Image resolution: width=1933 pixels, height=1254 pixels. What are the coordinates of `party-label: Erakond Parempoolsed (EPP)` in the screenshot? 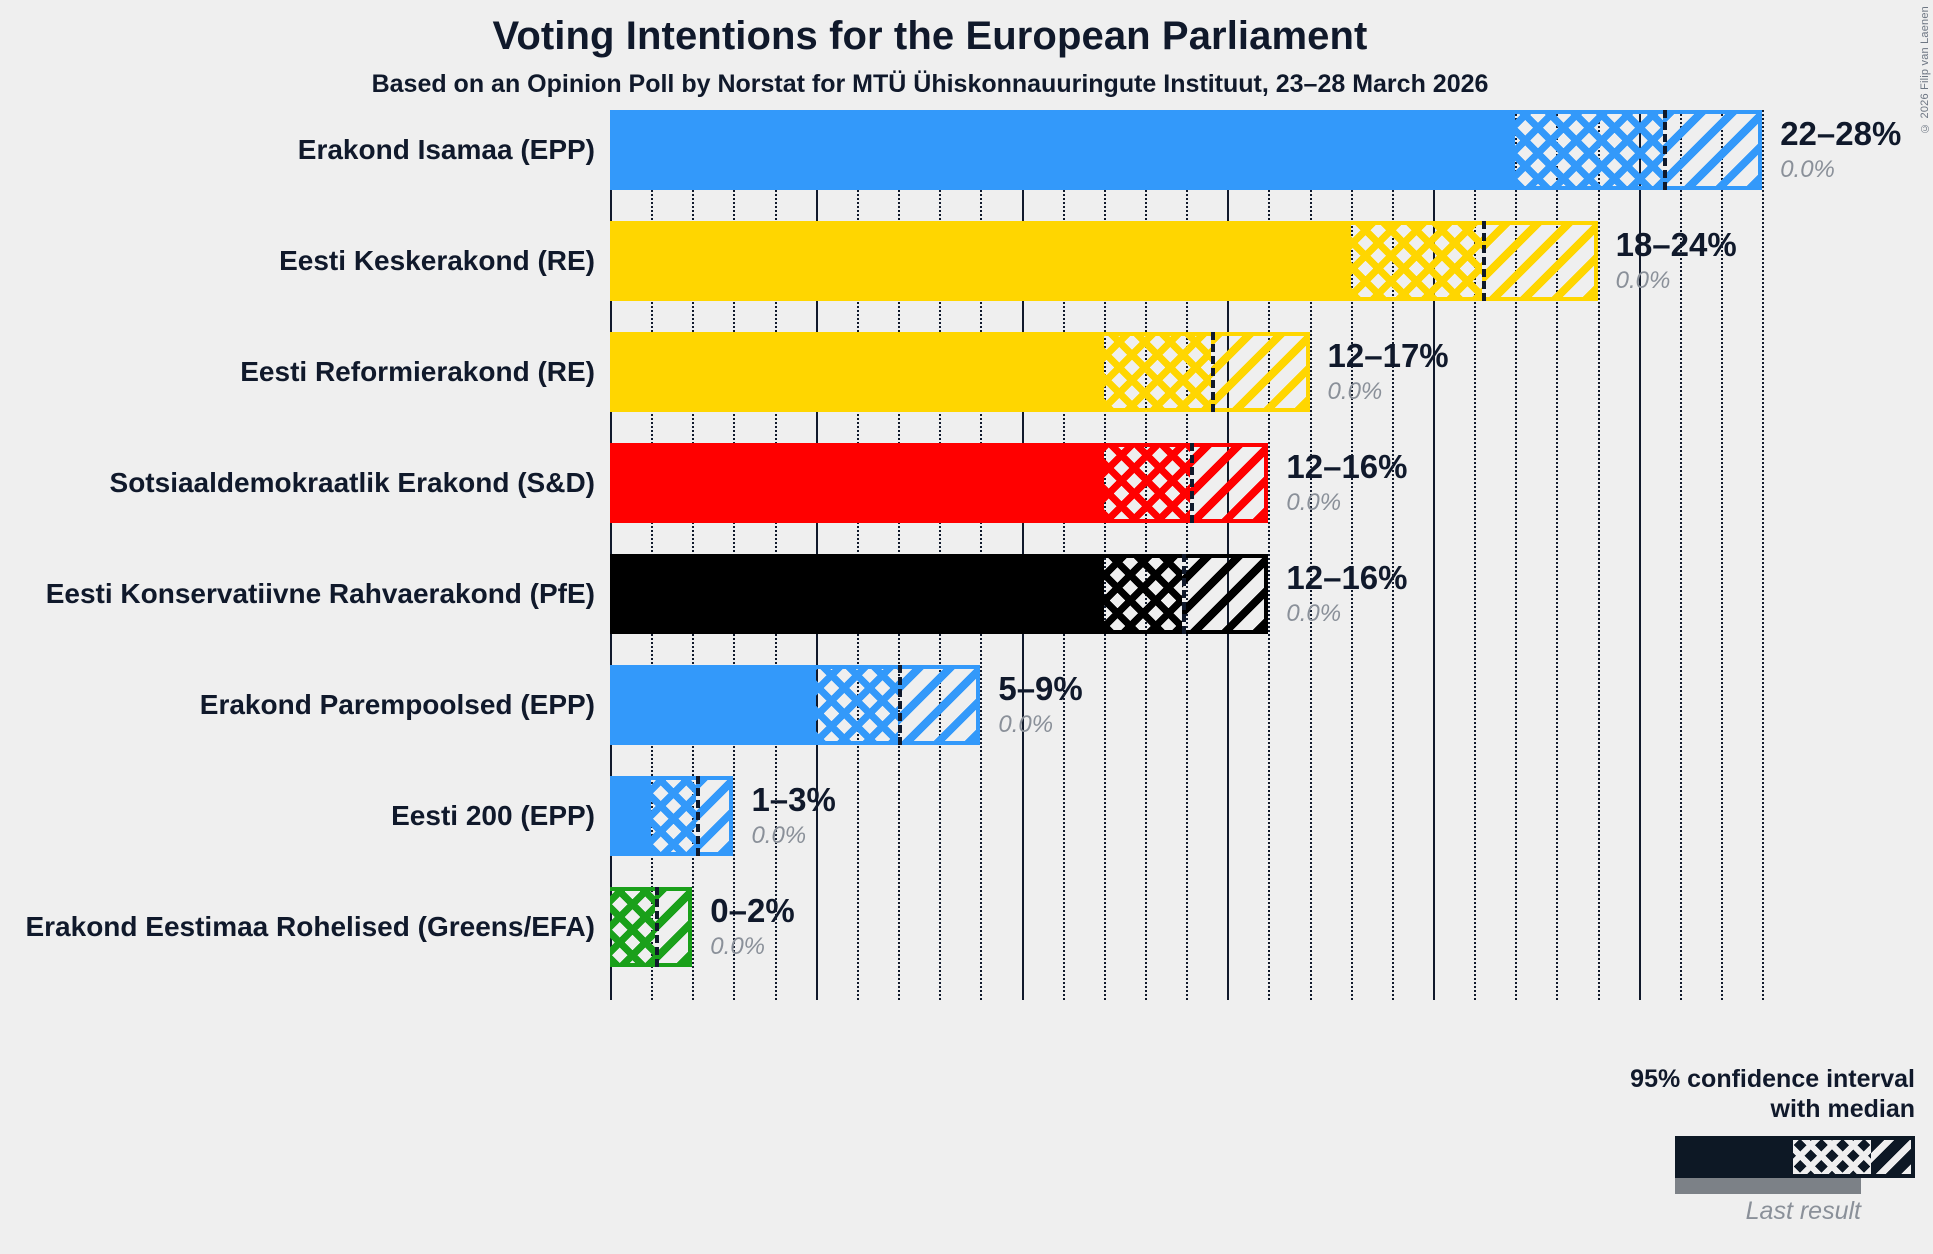 It's located at (397, 704).